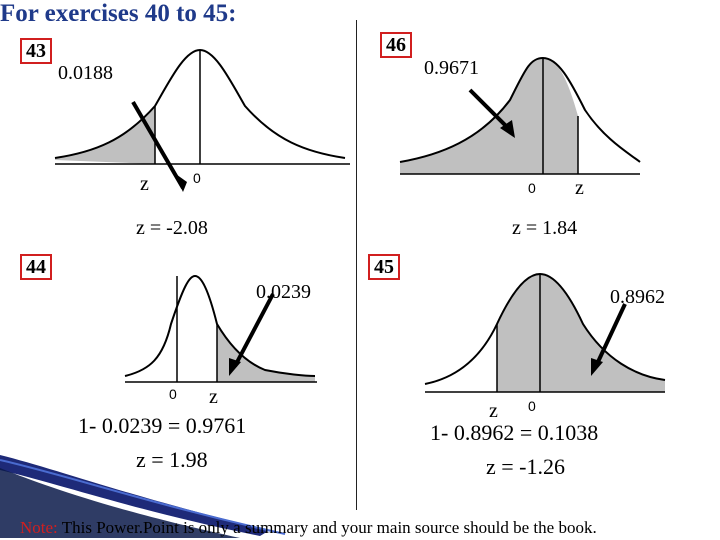  I want to click on p44-z-label: z, so click(213, 397).